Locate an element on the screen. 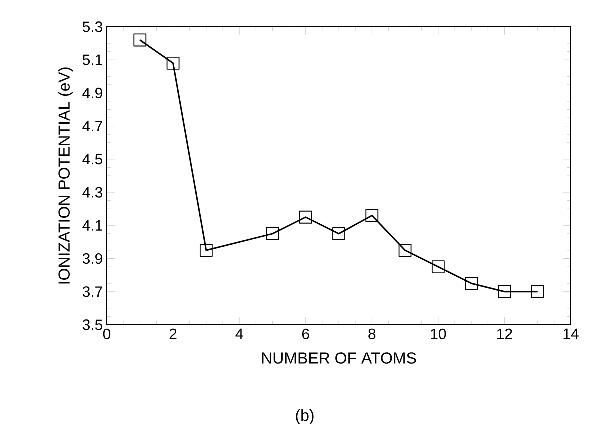 The height and width of the screenshot is (433, 590). x-axis-title: NUMBER OF ATOMS is located at coordinates (339, 358).